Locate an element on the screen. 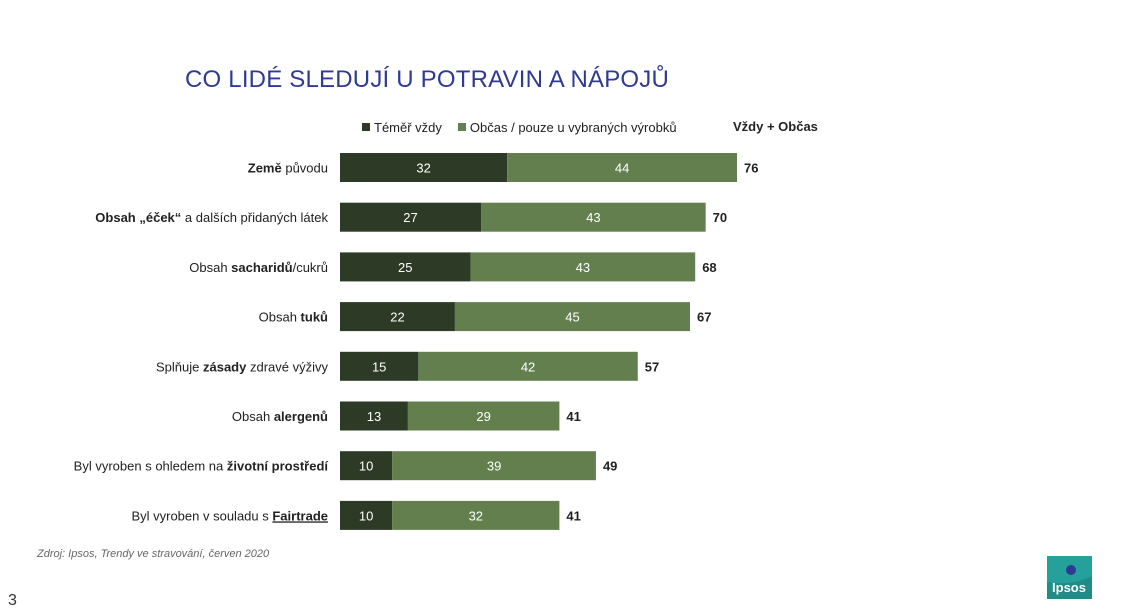 The height and width of the screenshot is (616, 1129). data-label: 22 is located at coordinates (397, 317).